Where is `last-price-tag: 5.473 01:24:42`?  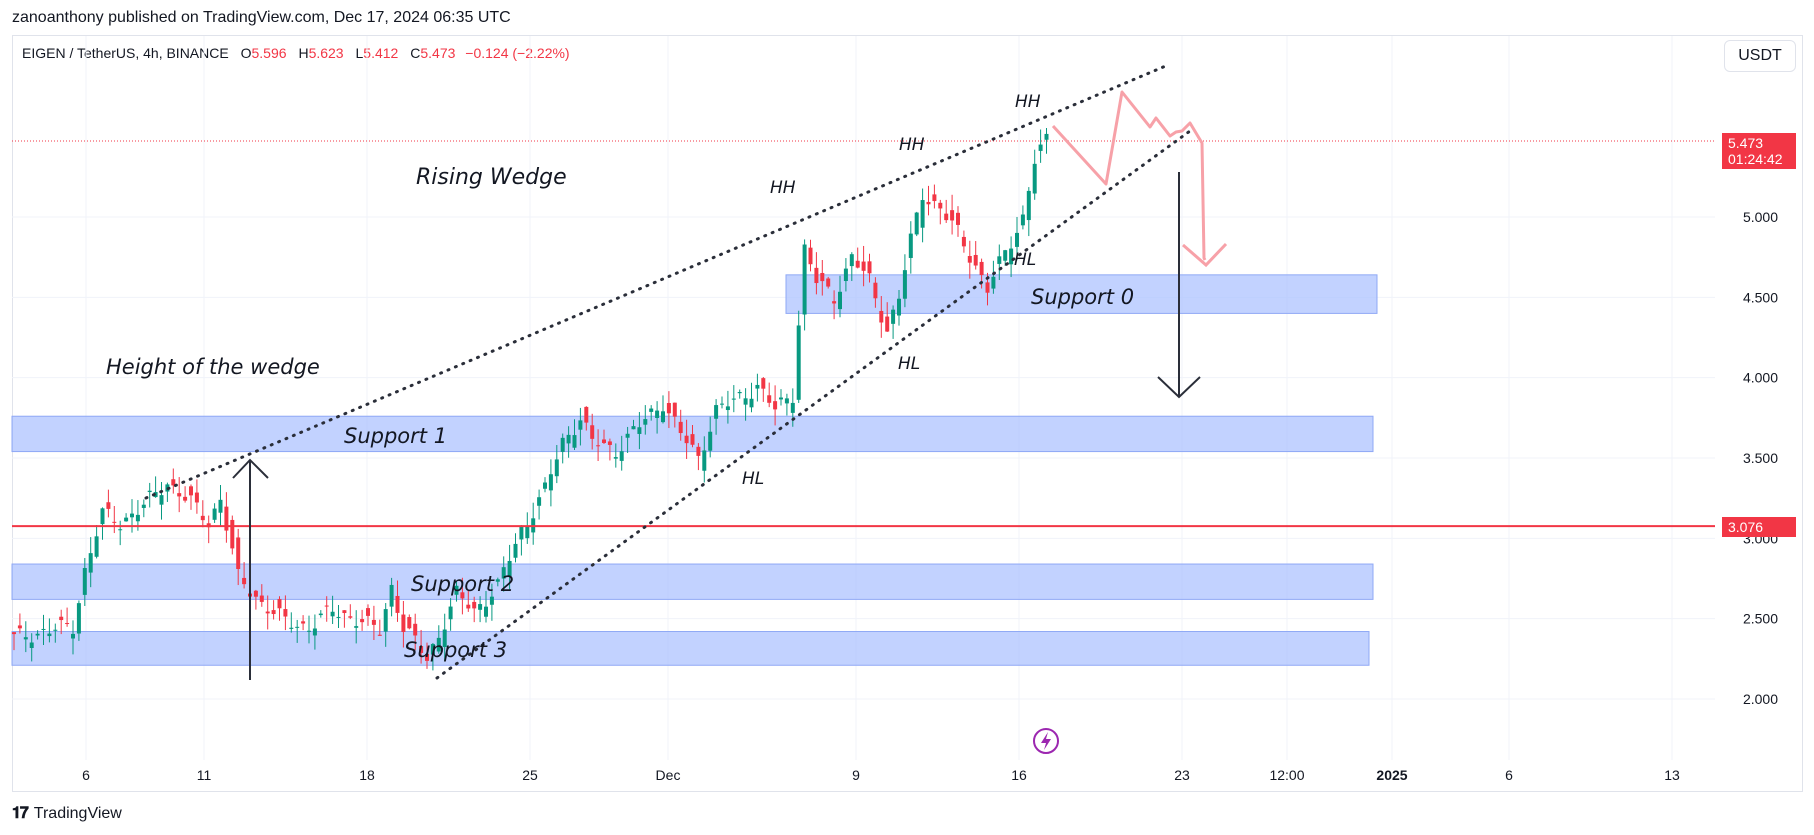 last-price-tag: 5.473 01:24:42 is located at coordinates (1759, 151).